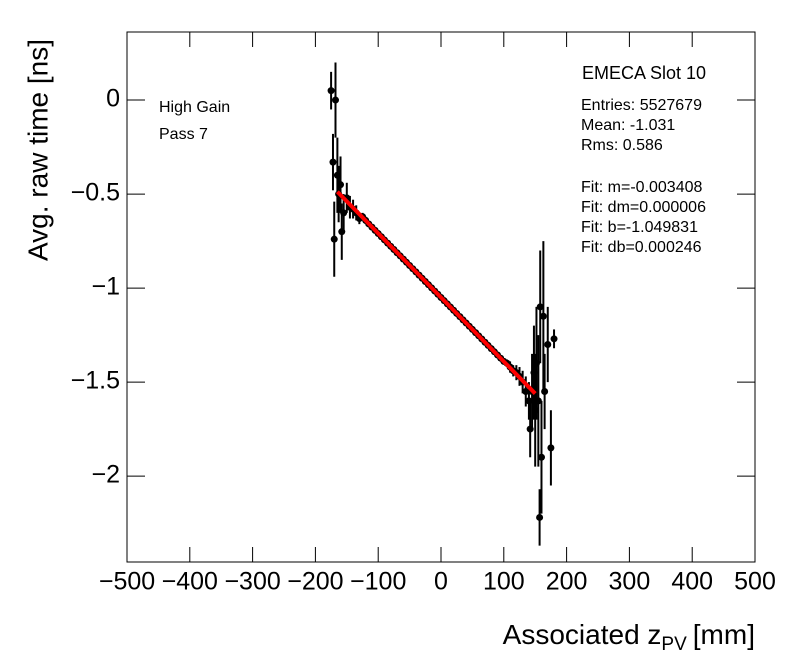 This screenshot has width=796, height=672. What do you see at coordinates (441, 582) in the screenshot?
I see `x-tick-label: 0` at bounding box center [441, 582].